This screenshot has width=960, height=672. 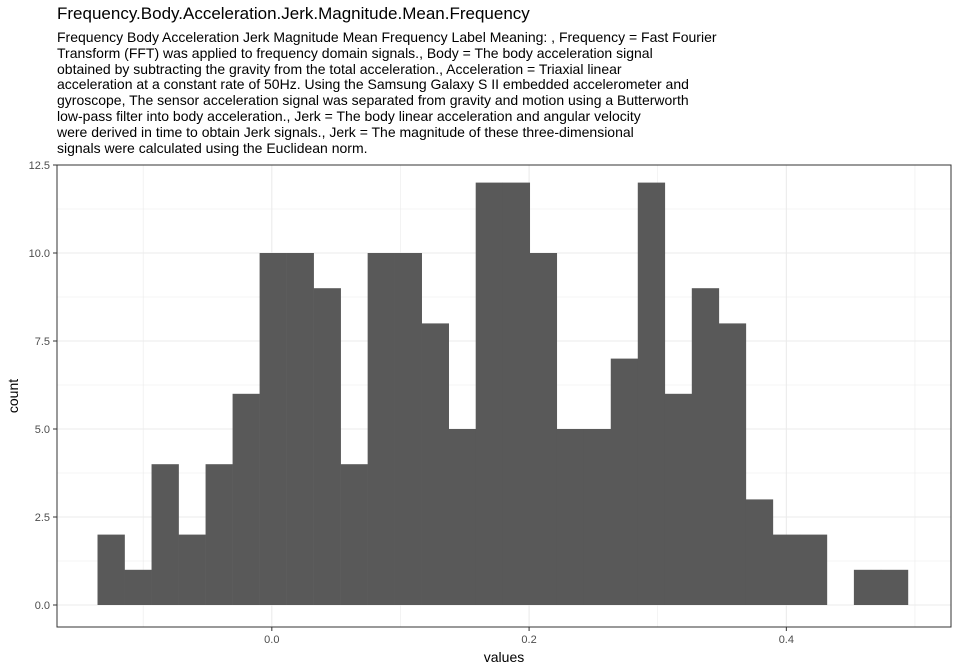 What do you see at coordinates (42, 430) in the screenshot?
I see `y-tick-label: 5.0` at bounding box center [42, 430].